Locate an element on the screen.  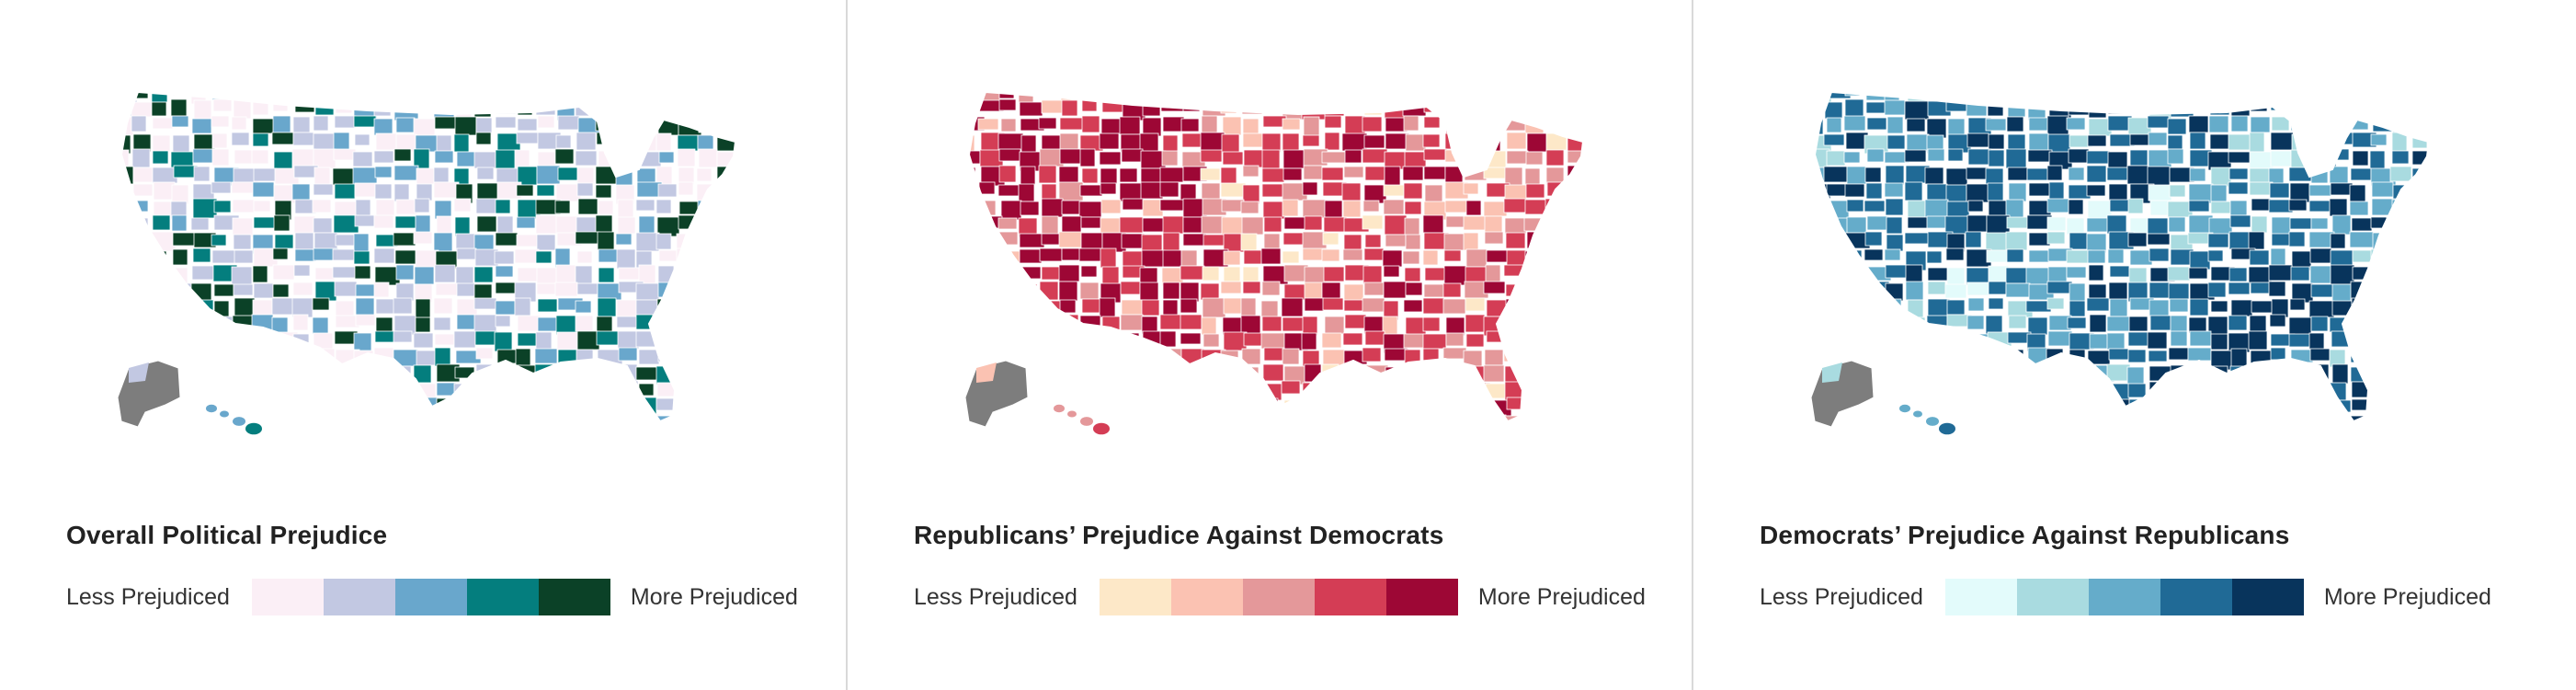
legend-low-label: Less Prejudiced is located at coordinates (995, 596).